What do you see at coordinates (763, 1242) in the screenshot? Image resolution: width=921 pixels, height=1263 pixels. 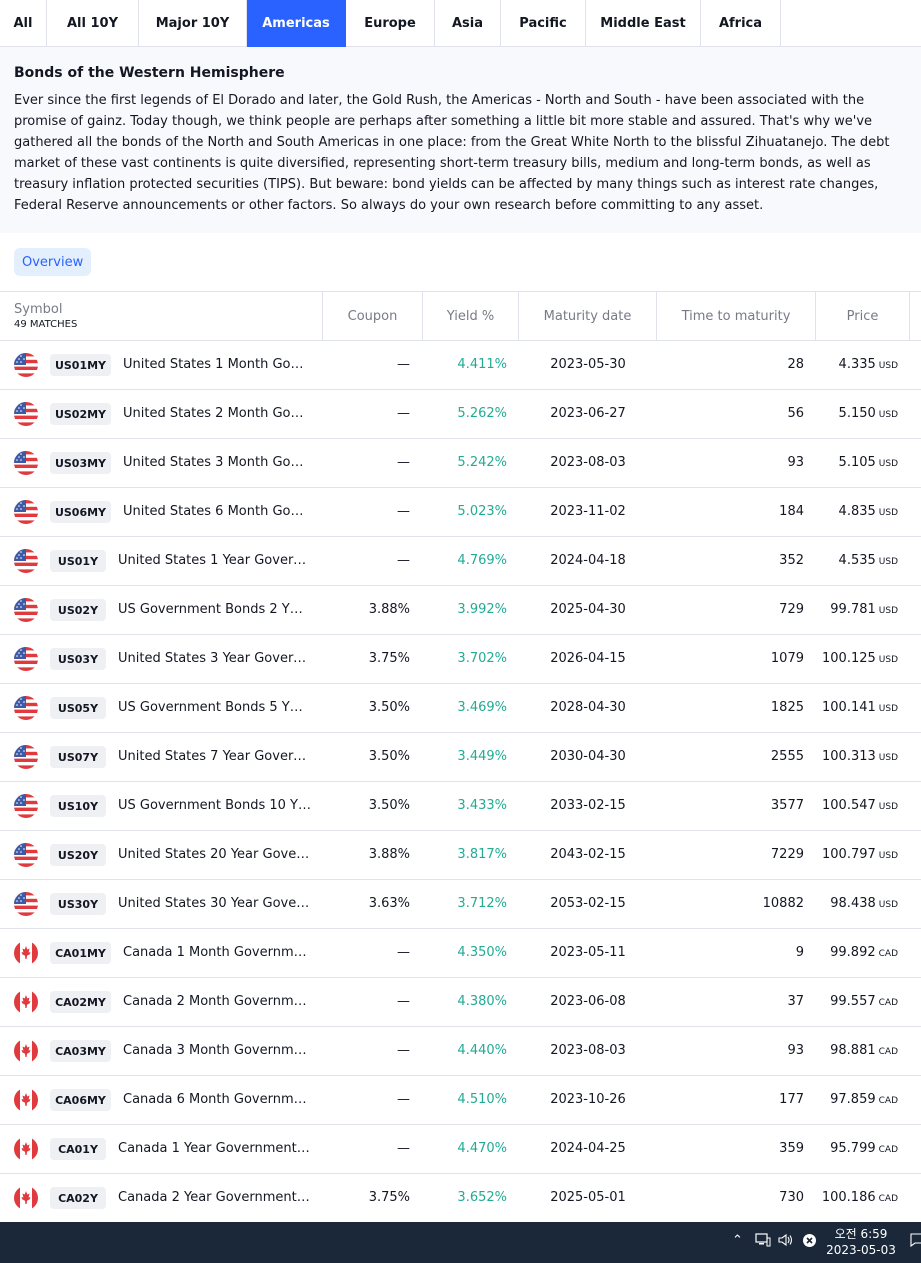 I see `network-icon` at bounding box center [763, 1242].